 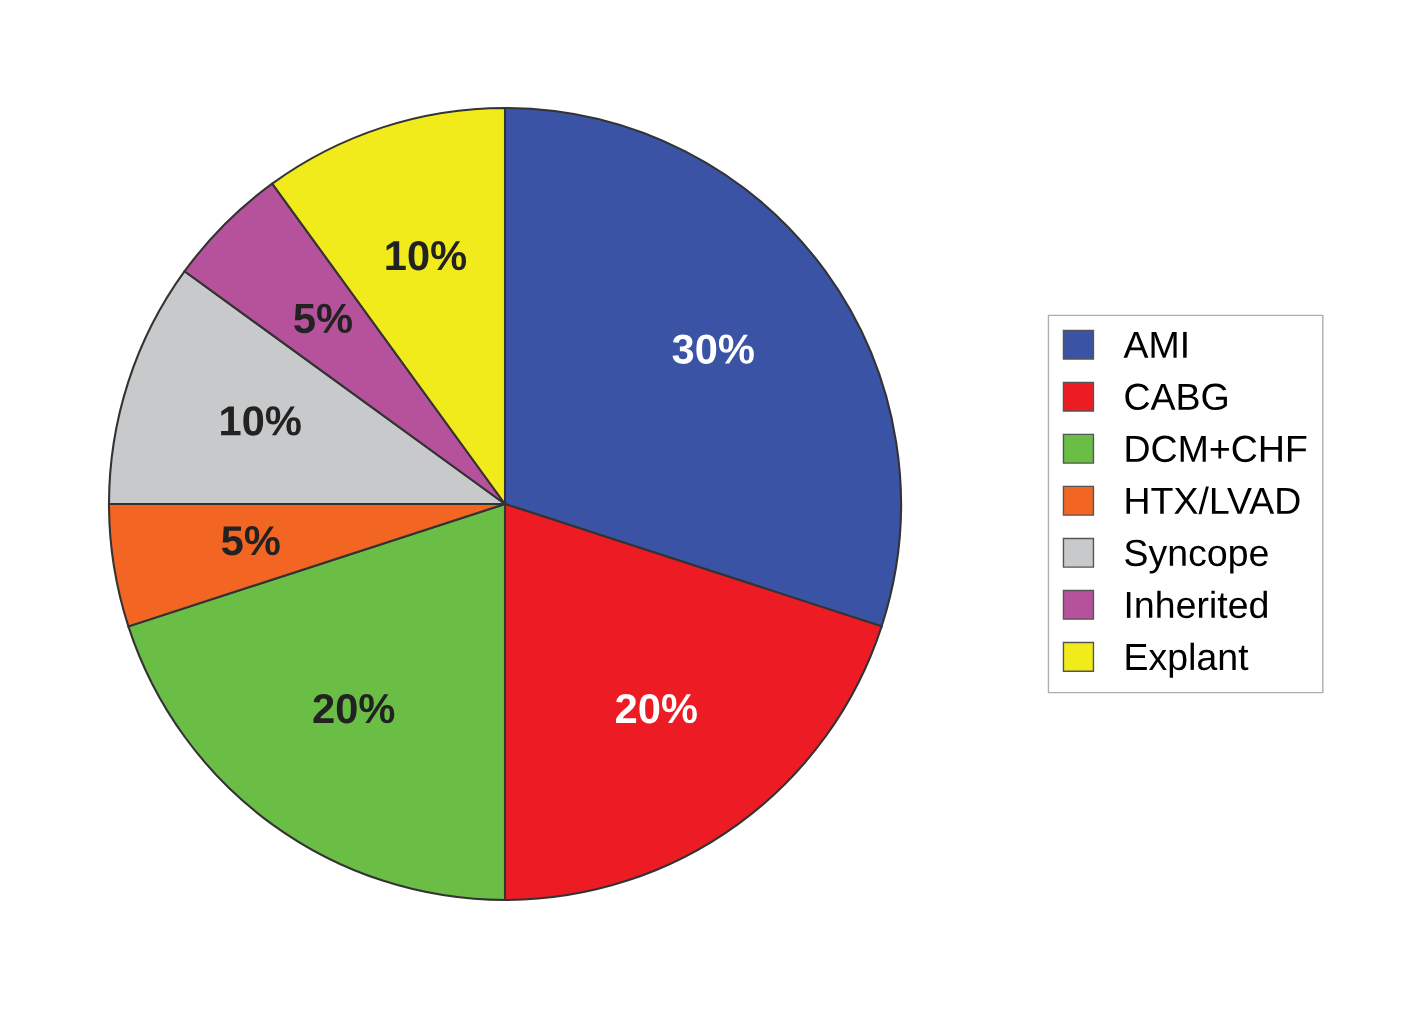 I want to click on legend-label: AMI, so click(x=1155, y=344).